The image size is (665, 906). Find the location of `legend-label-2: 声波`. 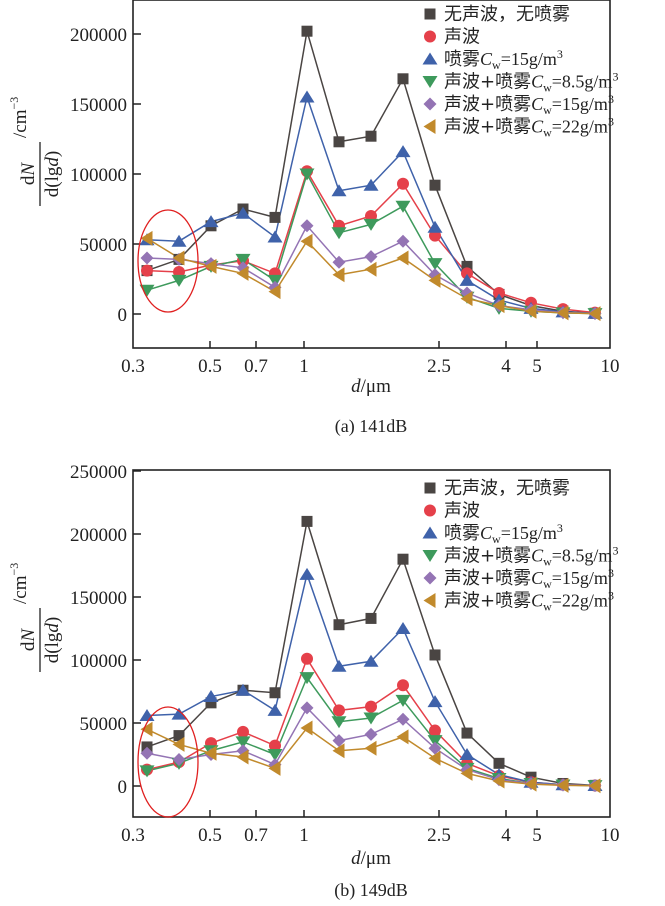

legend-label-2: 声波 is located at coordinates (462, 37).